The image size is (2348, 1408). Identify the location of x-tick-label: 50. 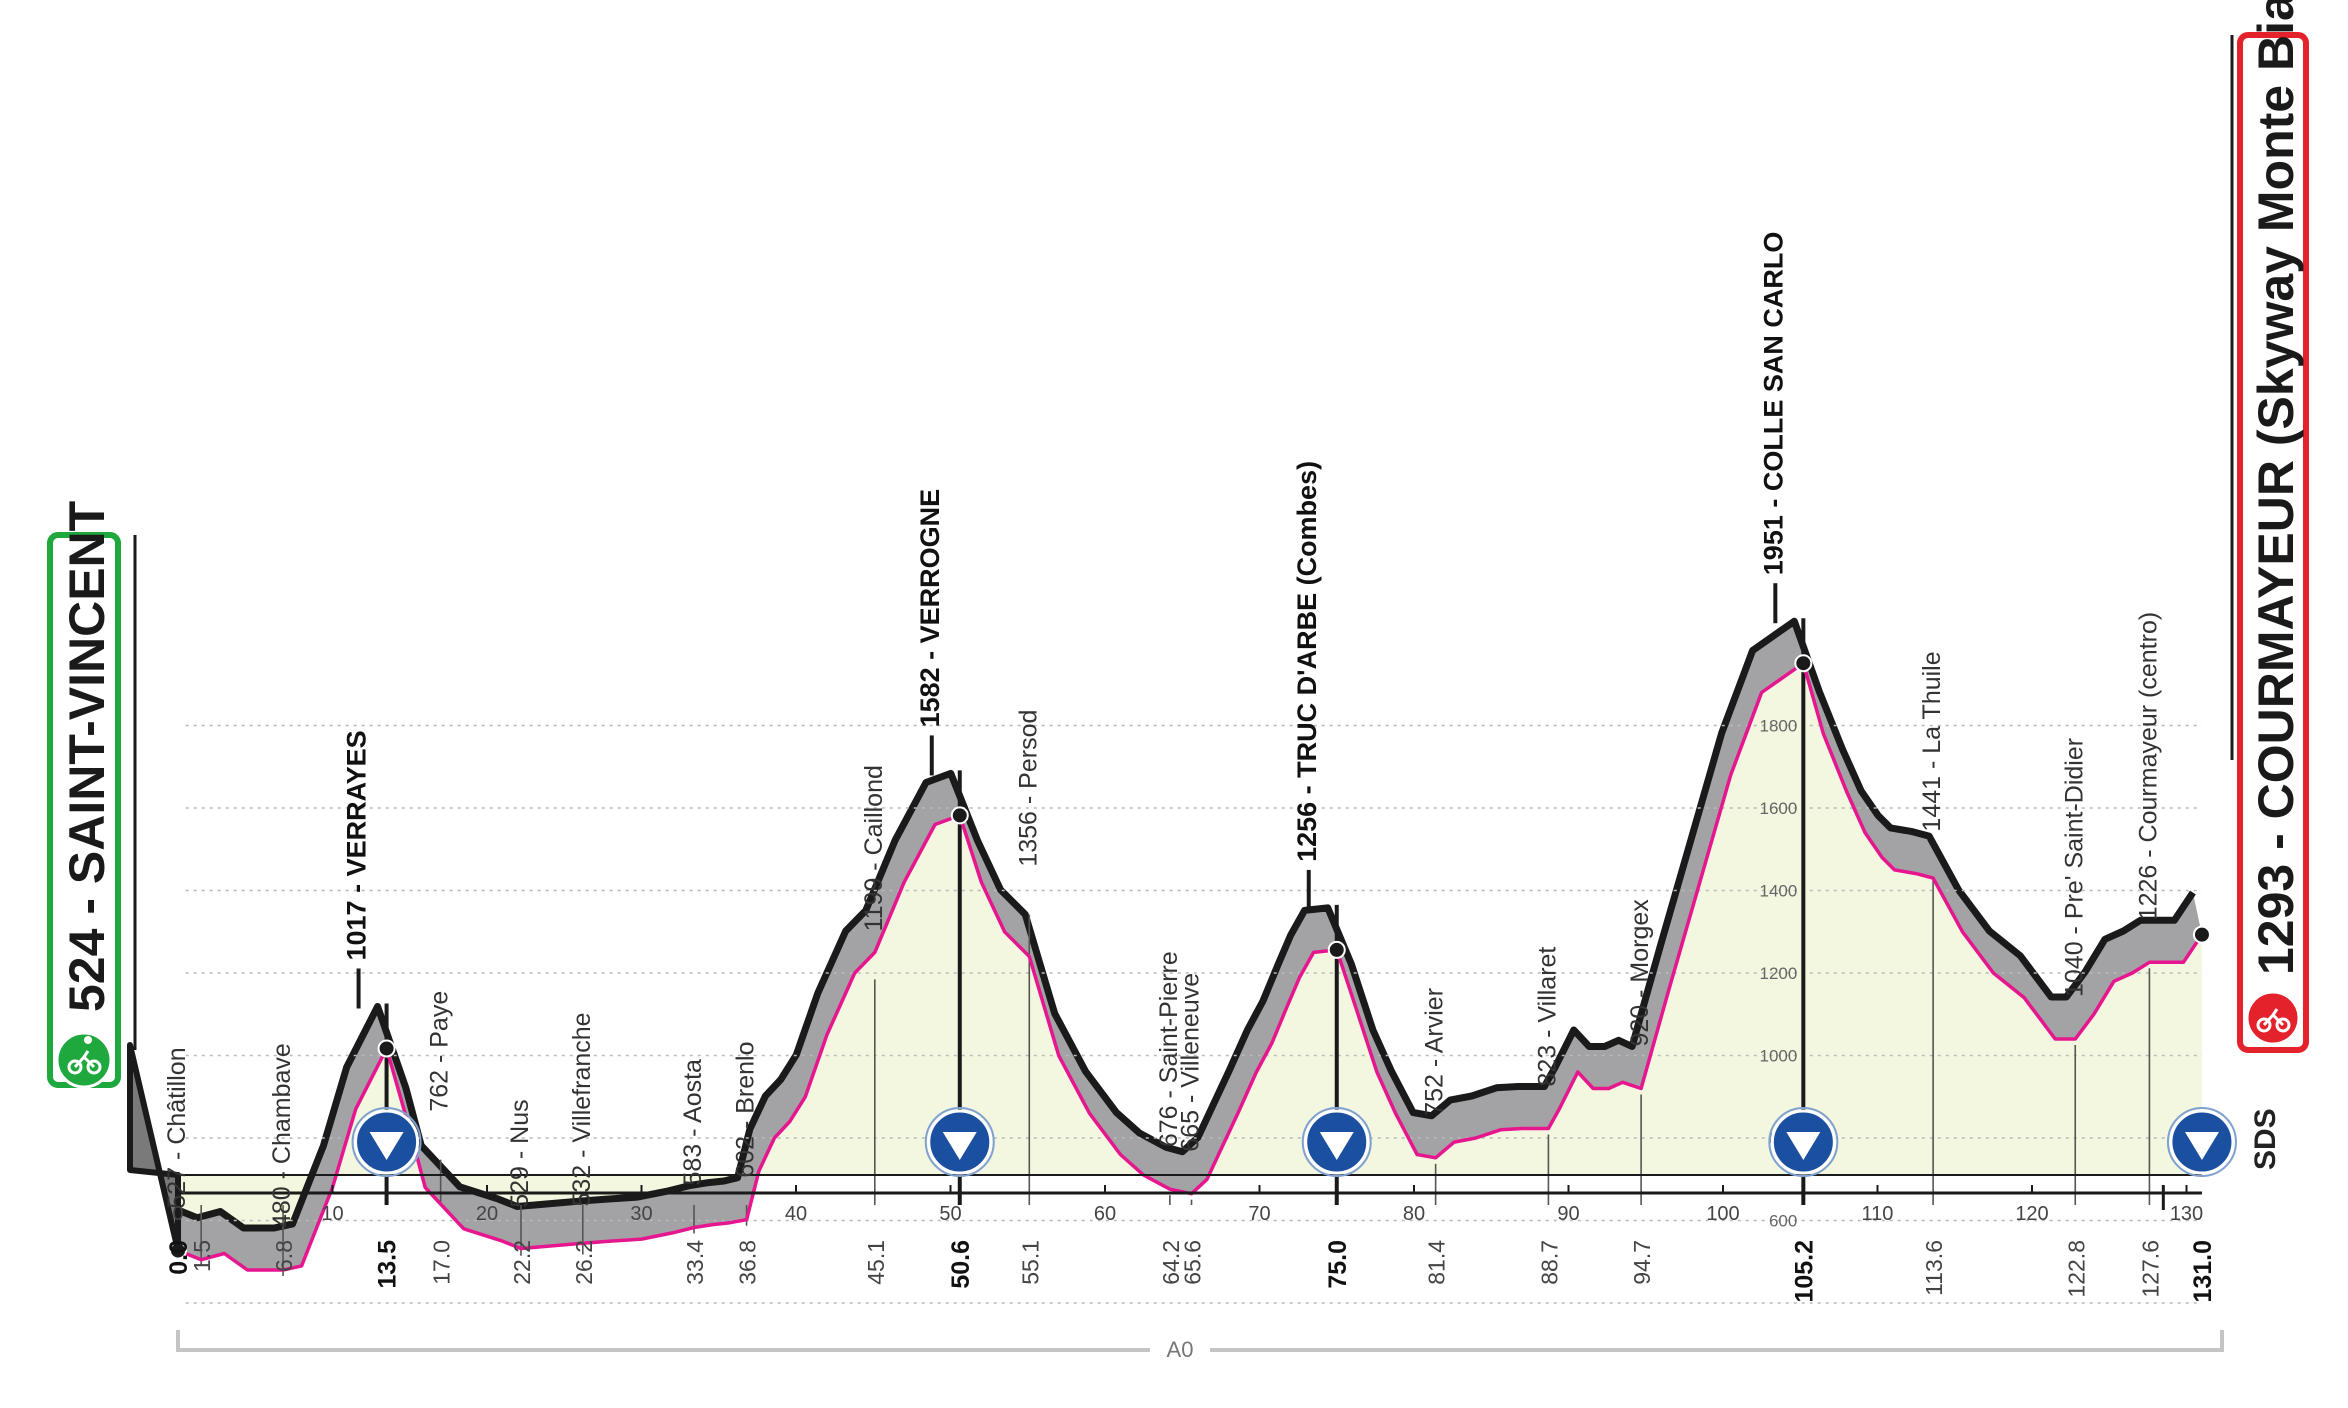
(950, 1214).